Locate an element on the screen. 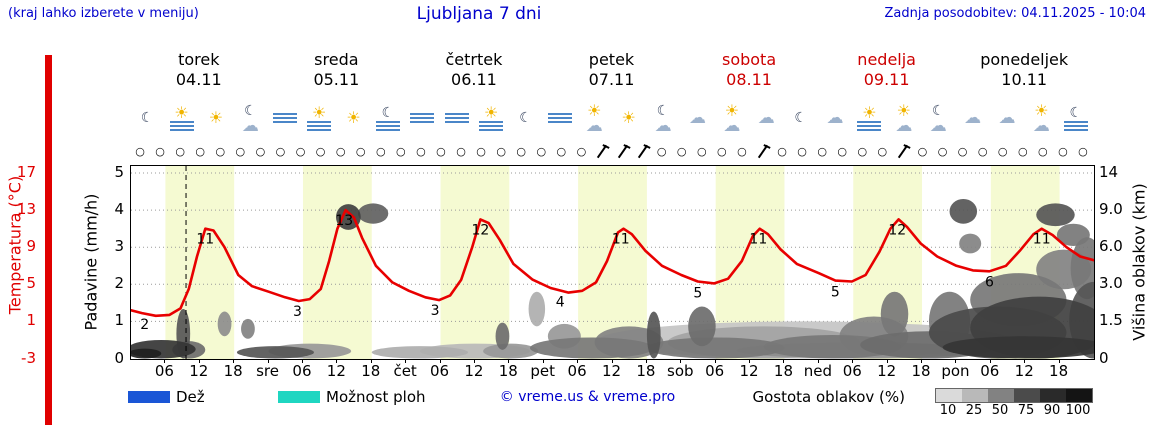 This screenshot has height=443, width=1152. weather-icon-moon-cloud: ☾ ☁ is located at coordinates (663, 118).